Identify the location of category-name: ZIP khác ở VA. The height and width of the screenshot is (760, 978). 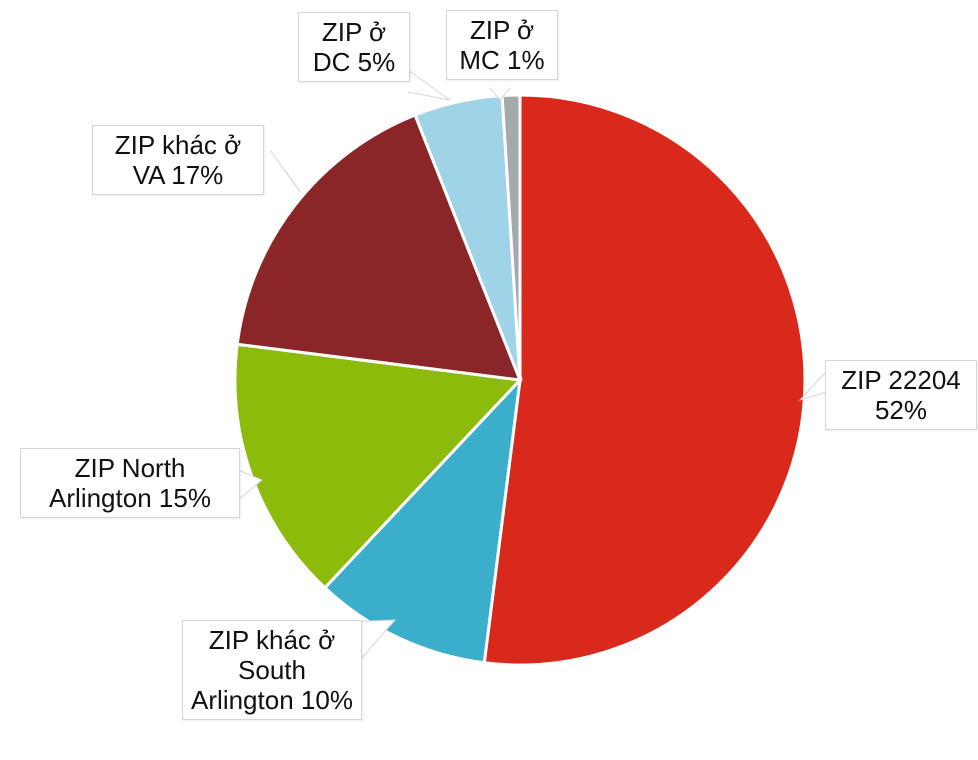
(178, 160).